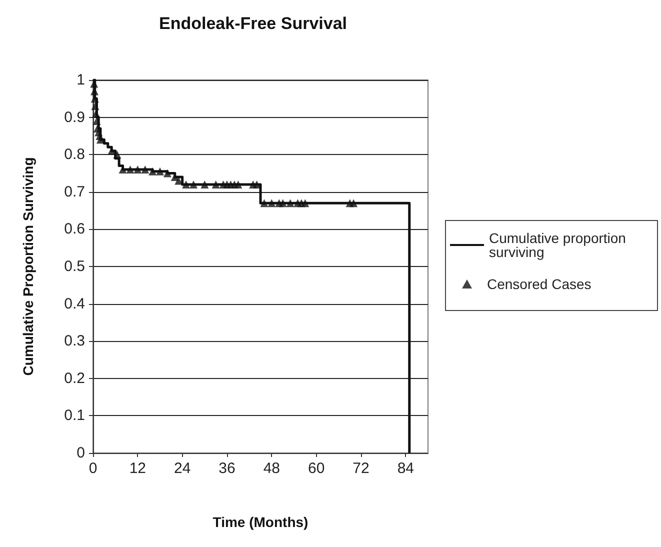 This screenshot has height=547, width=661. I want to click on y-axis-title: Cumulative Proportion Surviving, so click(28, 266).